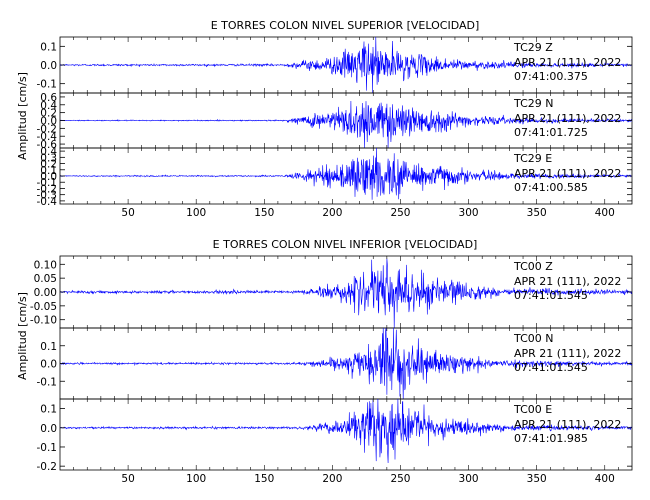  Describe the element at coordinates (551, 438) in the screenshot. I see `time-label: 07:41:01.985` at that location.